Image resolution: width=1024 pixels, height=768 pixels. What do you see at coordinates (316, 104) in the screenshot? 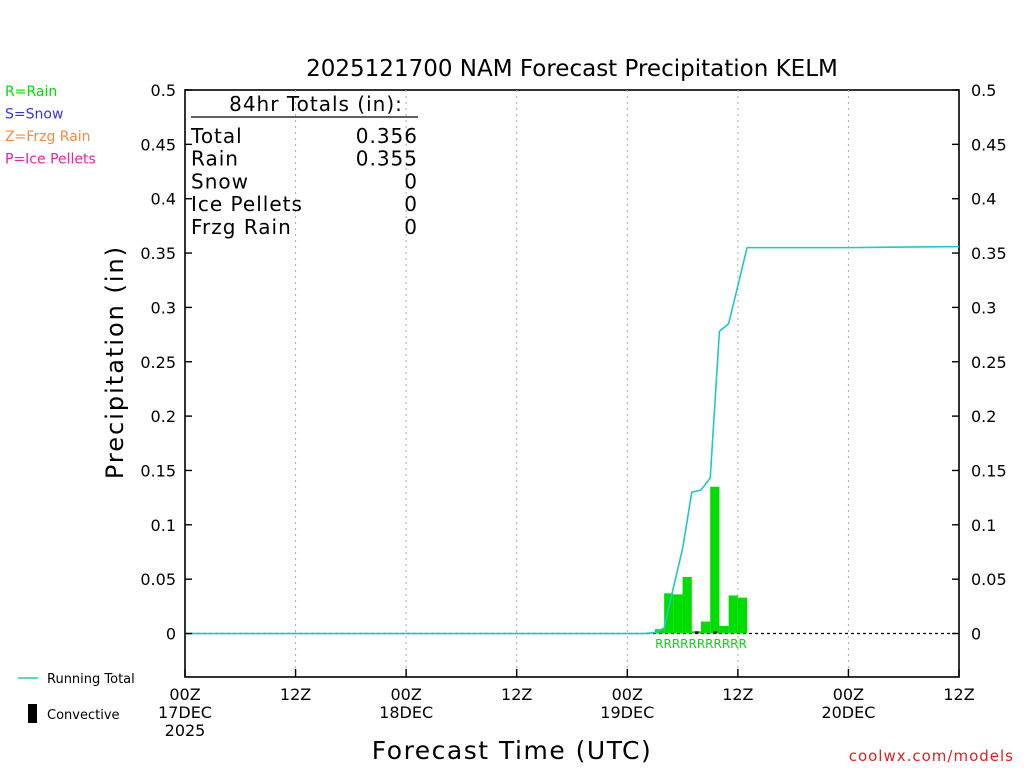
I see `totals-heading: 84hr Totals (in):` at bounding box center [316, 104].